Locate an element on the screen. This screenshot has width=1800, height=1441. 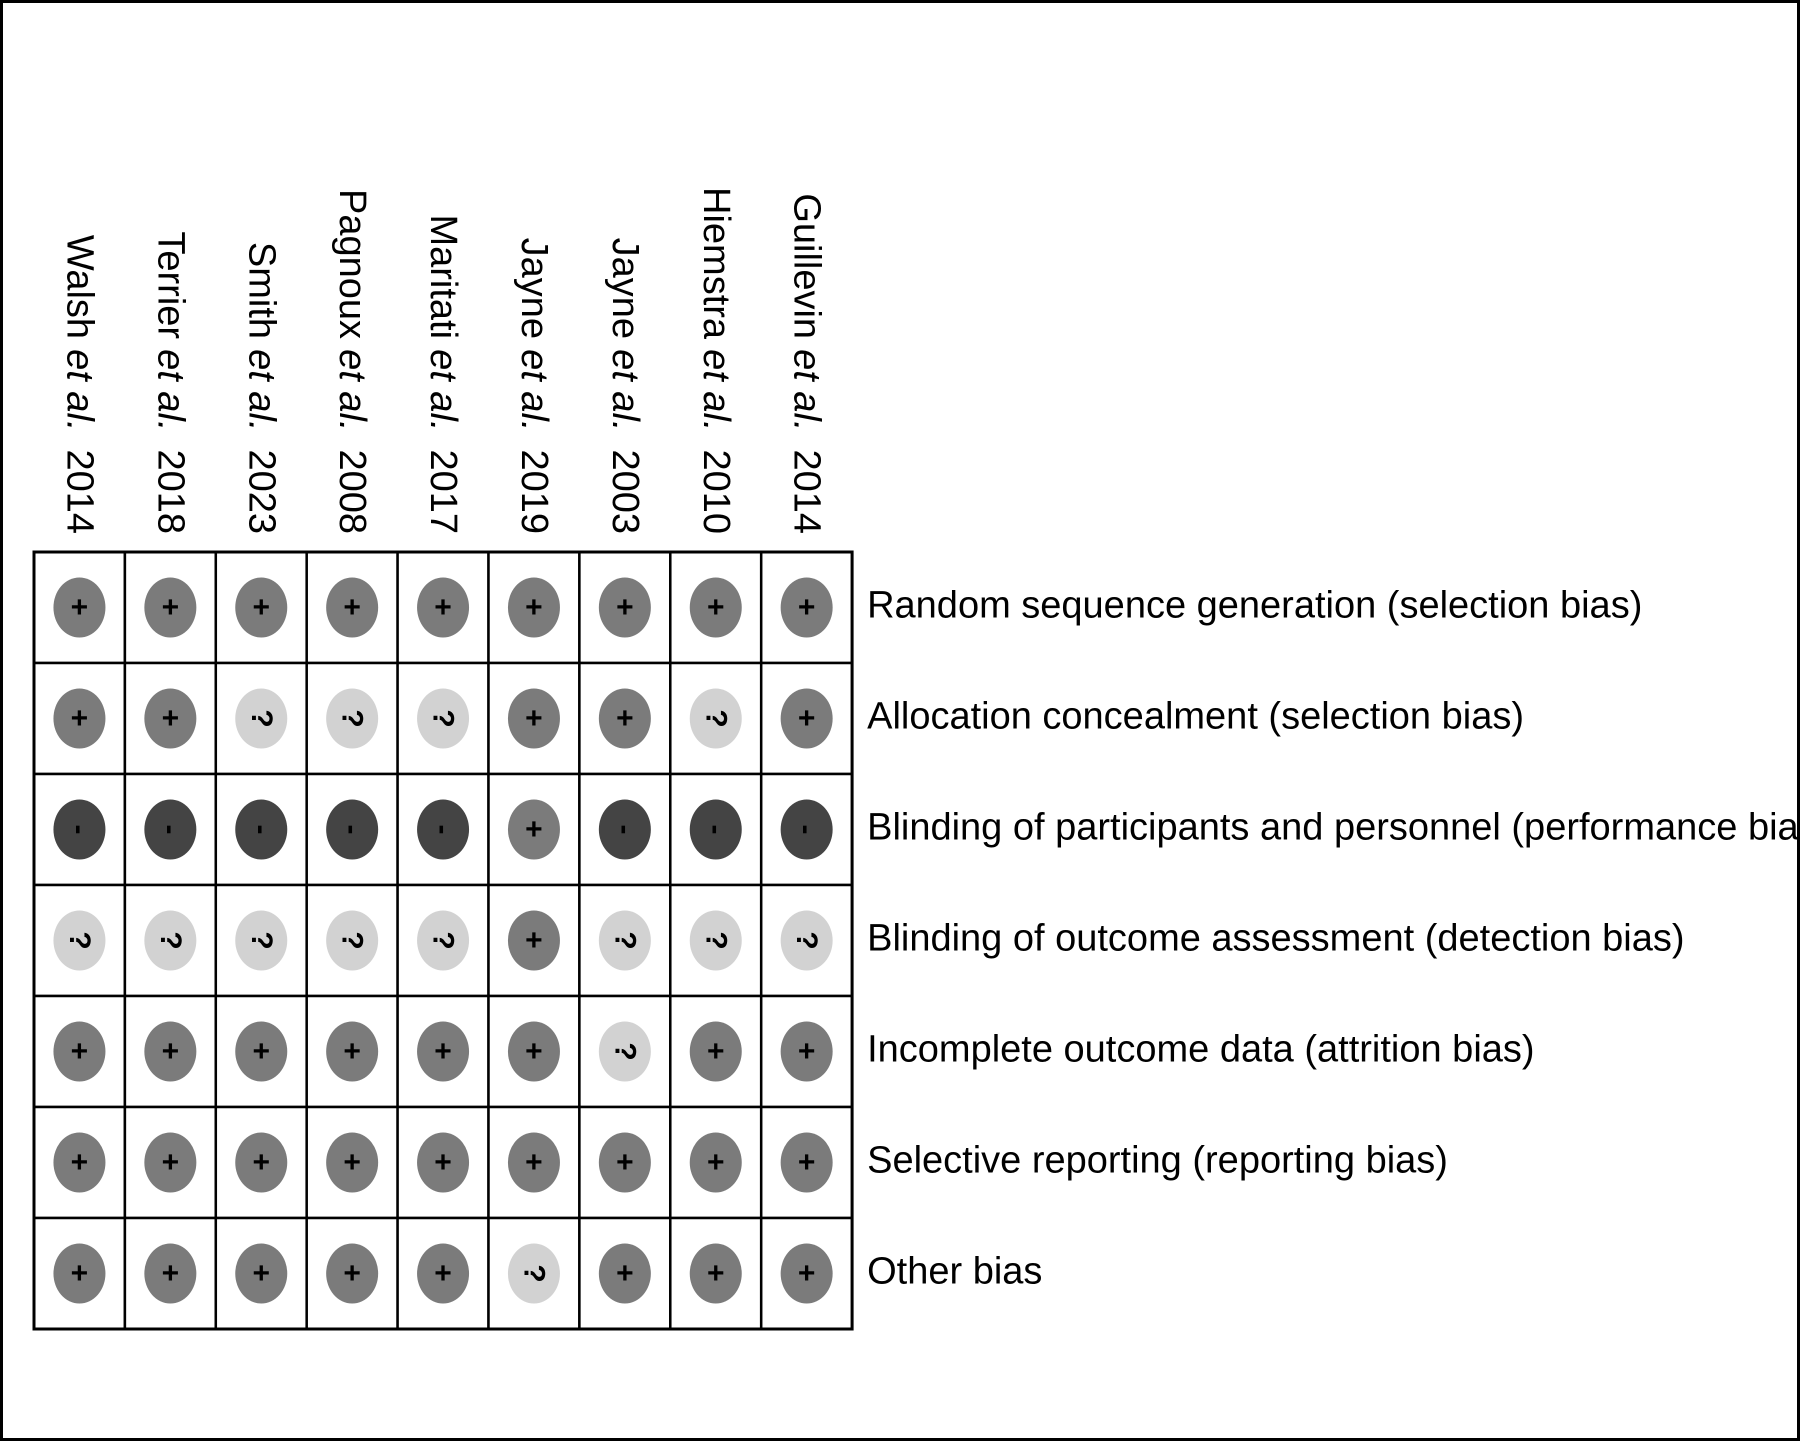
study-name: Maritati is located at coordinates (443, 276).